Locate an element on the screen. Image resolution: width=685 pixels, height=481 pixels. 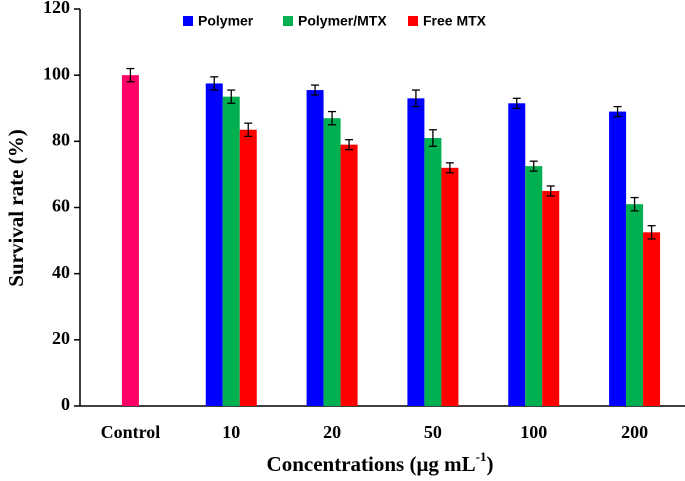
x-axis-title: Concentrations (μg mL-1) is located at coordinates (380, 462).